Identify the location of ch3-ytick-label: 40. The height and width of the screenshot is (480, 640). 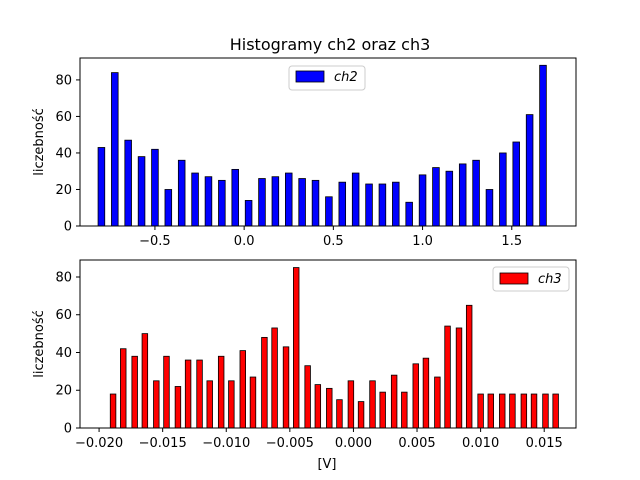
(63, 353).